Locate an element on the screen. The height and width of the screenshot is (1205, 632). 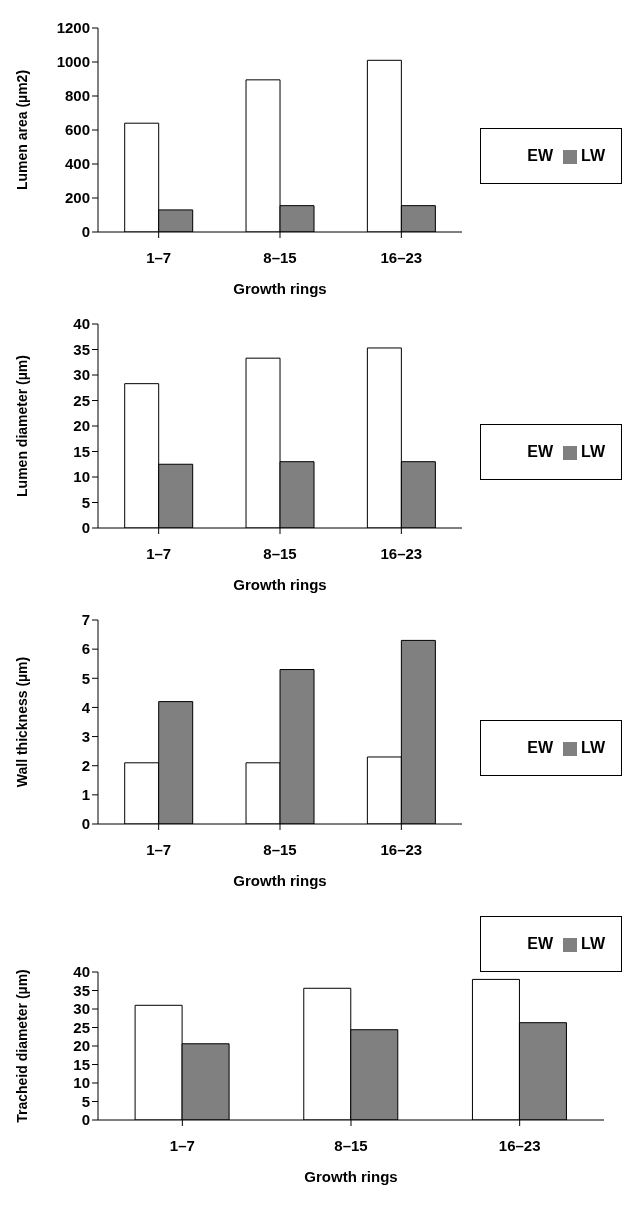
y-tick-label: 3 is located at coordinates (85, 736).